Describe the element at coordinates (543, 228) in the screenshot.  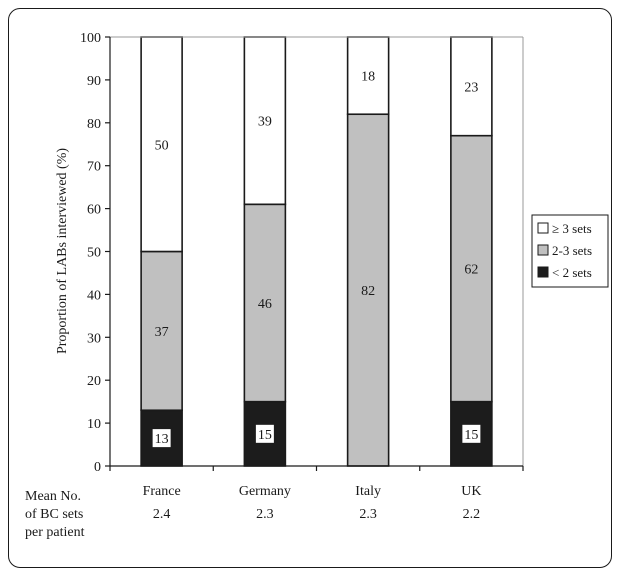
I see `legend-swatch-3-sets` at that location.